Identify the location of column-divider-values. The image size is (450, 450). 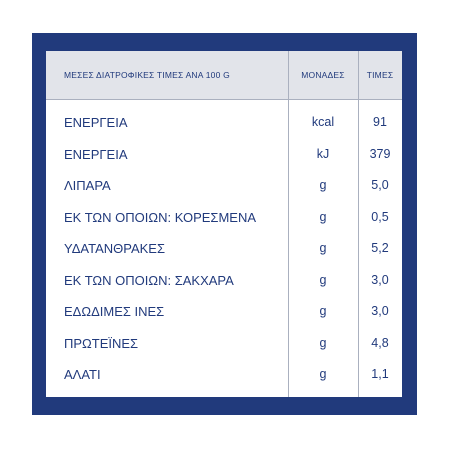
(358, 224).